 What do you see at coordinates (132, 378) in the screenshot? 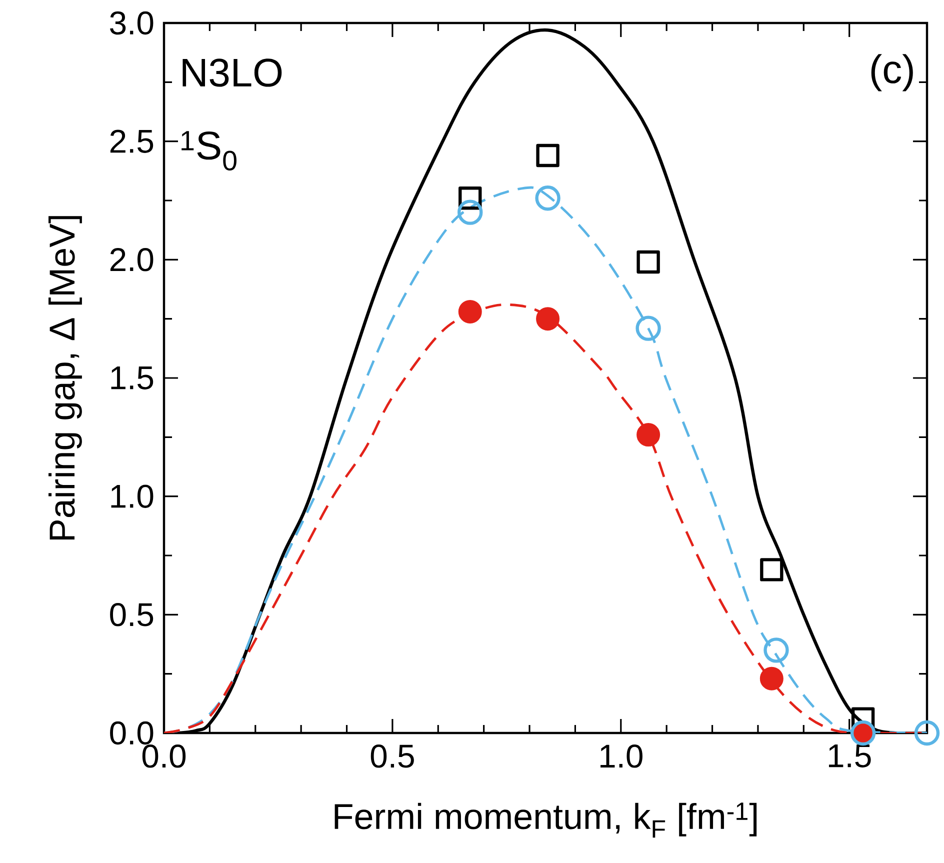
I see `y-tick-label: 1.5` at bounding box center [132, 378].